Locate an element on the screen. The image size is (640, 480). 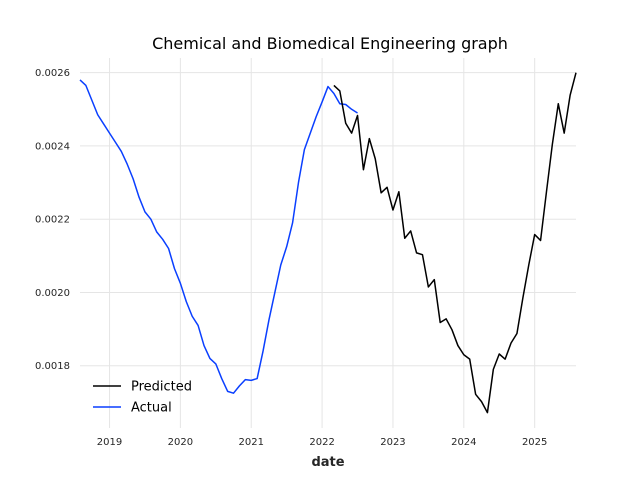
x-tick-label: 2021 is located at coordinates (251, 442).